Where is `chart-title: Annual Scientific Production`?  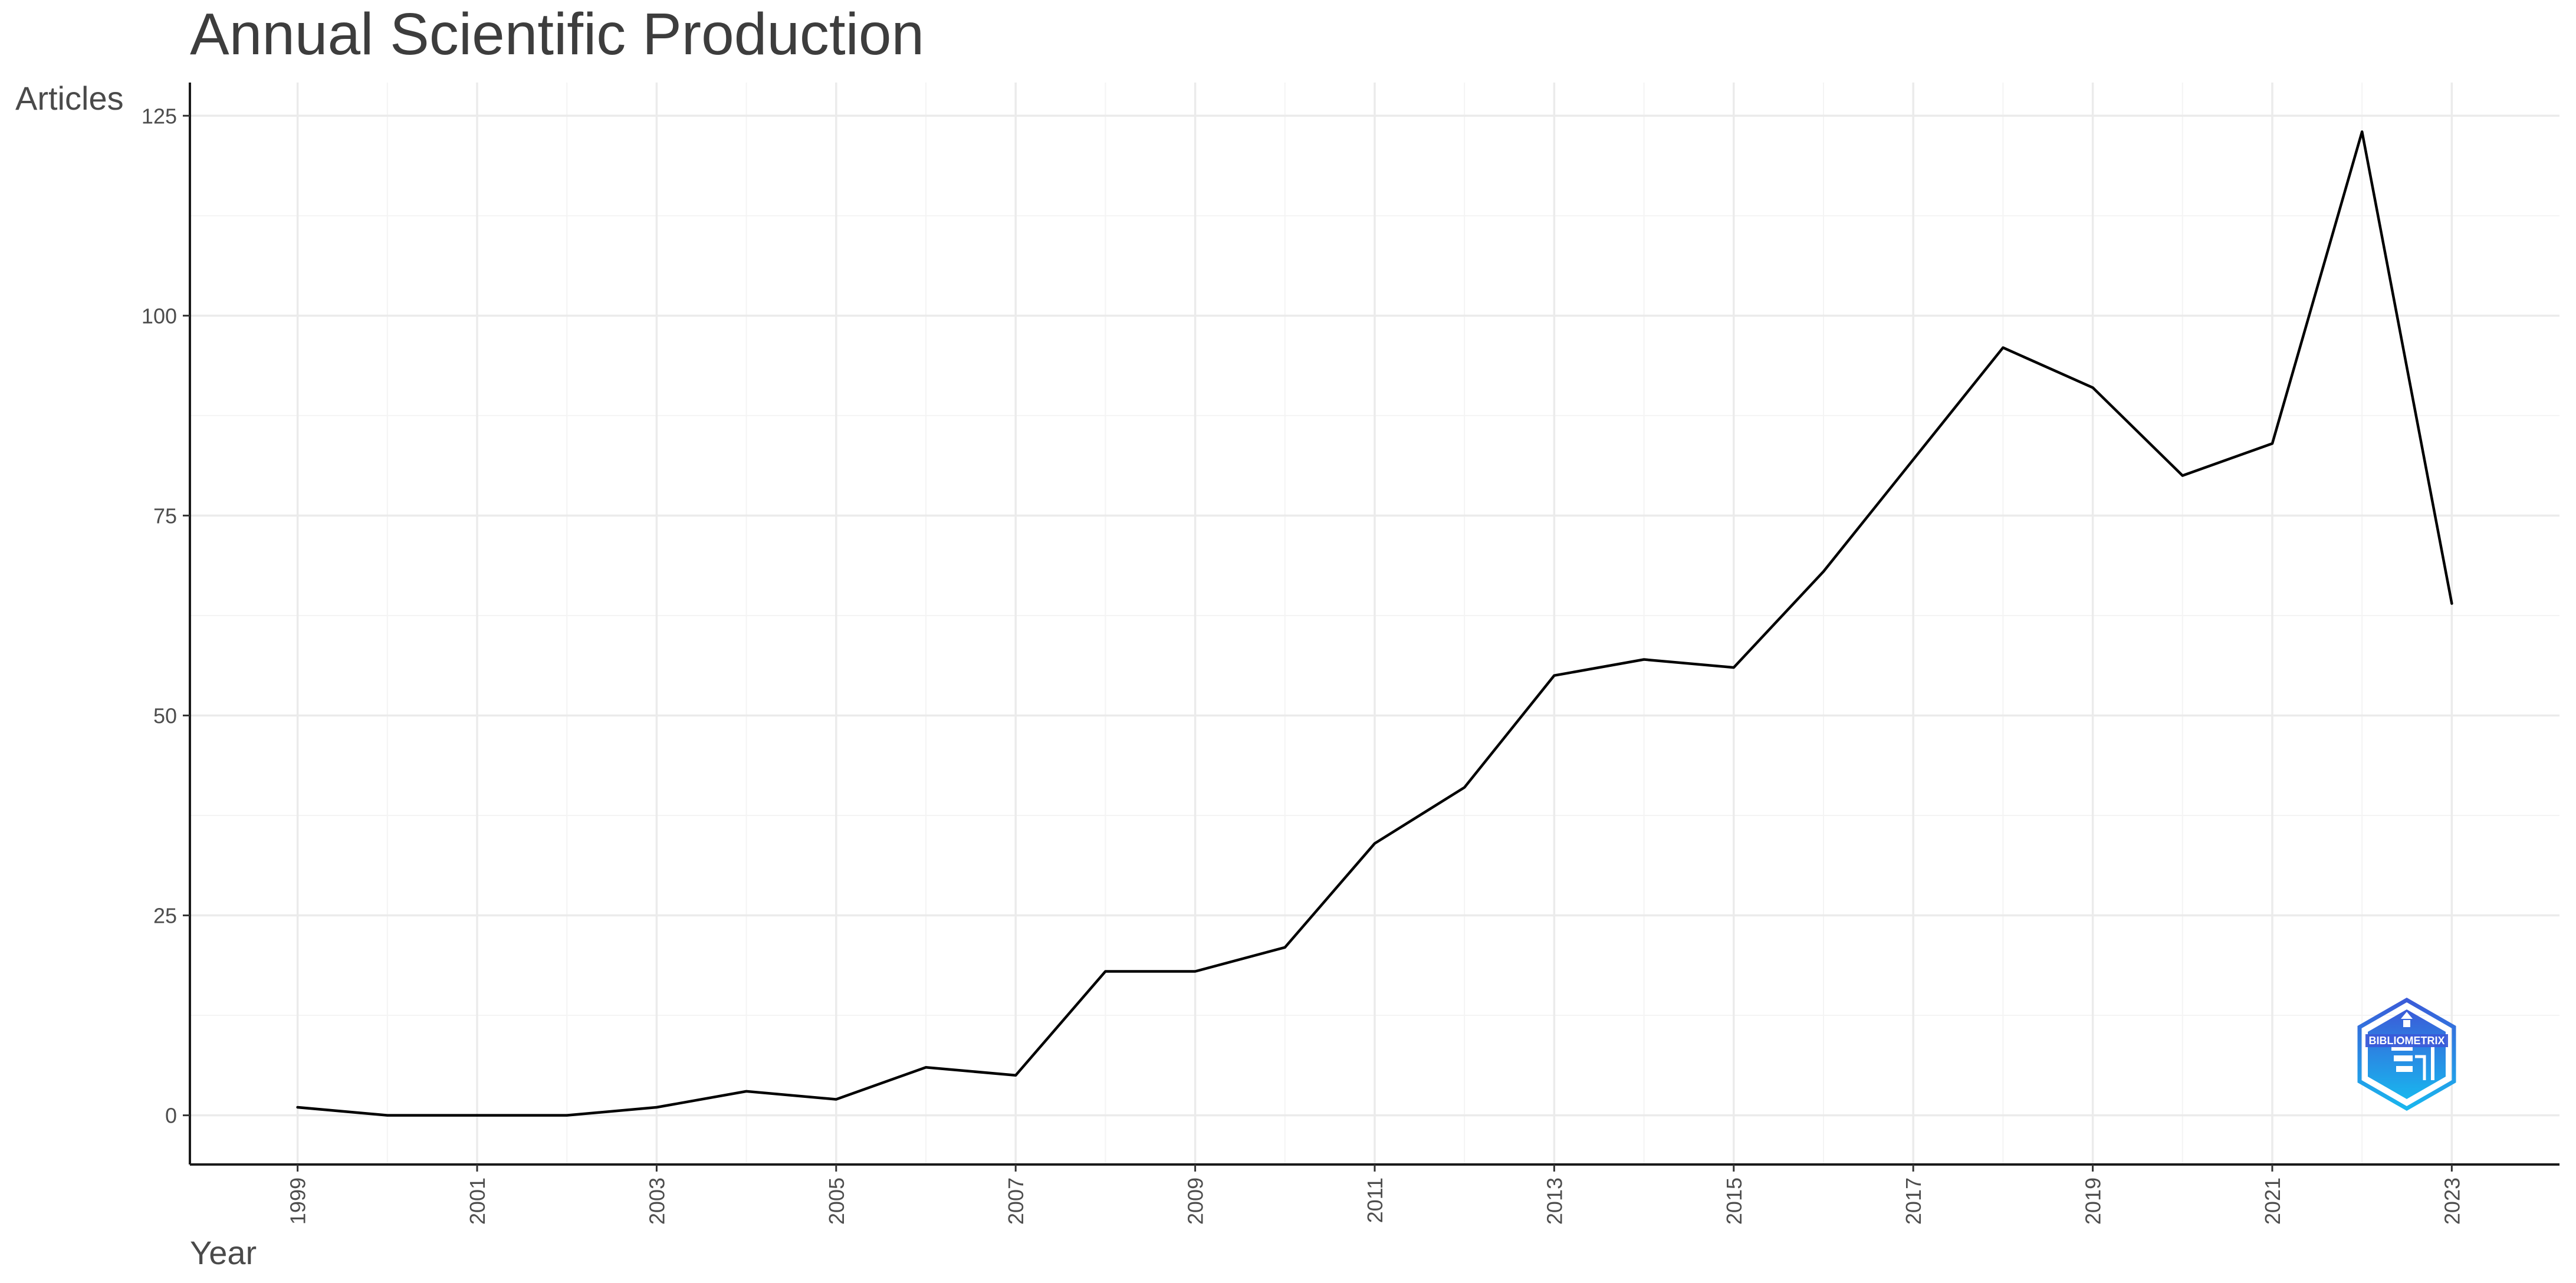 chart-title: Annual Scientific Production is located at coordinates (557, 34).